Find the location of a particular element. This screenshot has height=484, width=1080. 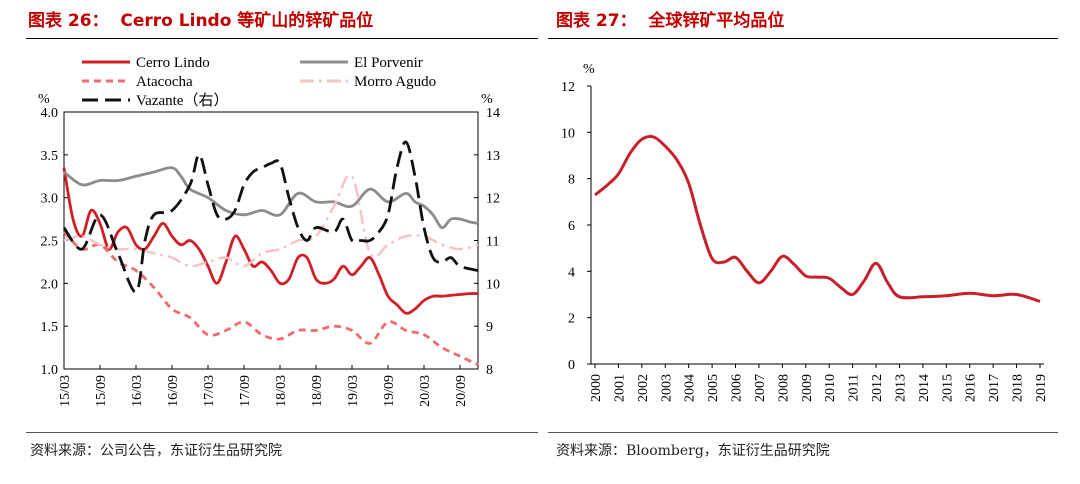

left-y-unit-label: % is located at coordinates (44, 99).